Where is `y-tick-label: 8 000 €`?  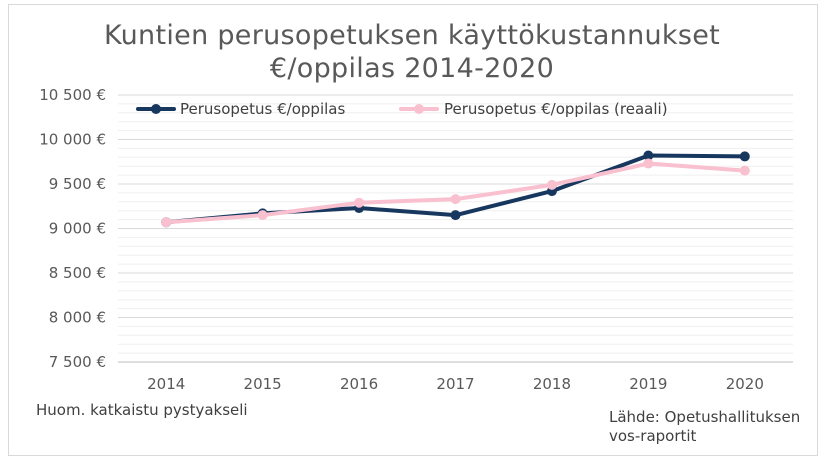 y-tick-label: 8 000 € is located at coordinates (77, 318).